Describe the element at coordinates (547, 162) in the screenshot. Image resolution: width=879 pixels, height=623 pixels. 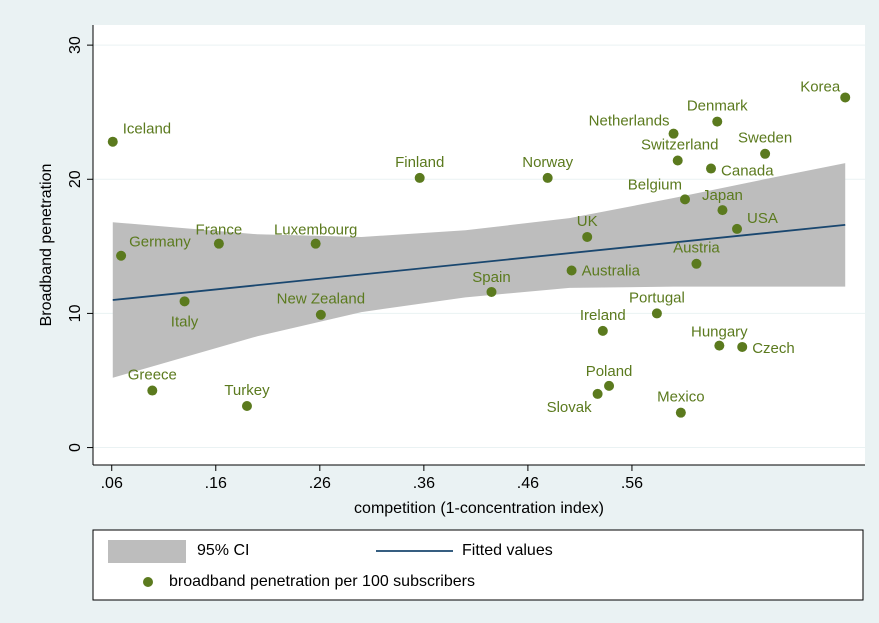
I see `point-label: Norway` at that location.